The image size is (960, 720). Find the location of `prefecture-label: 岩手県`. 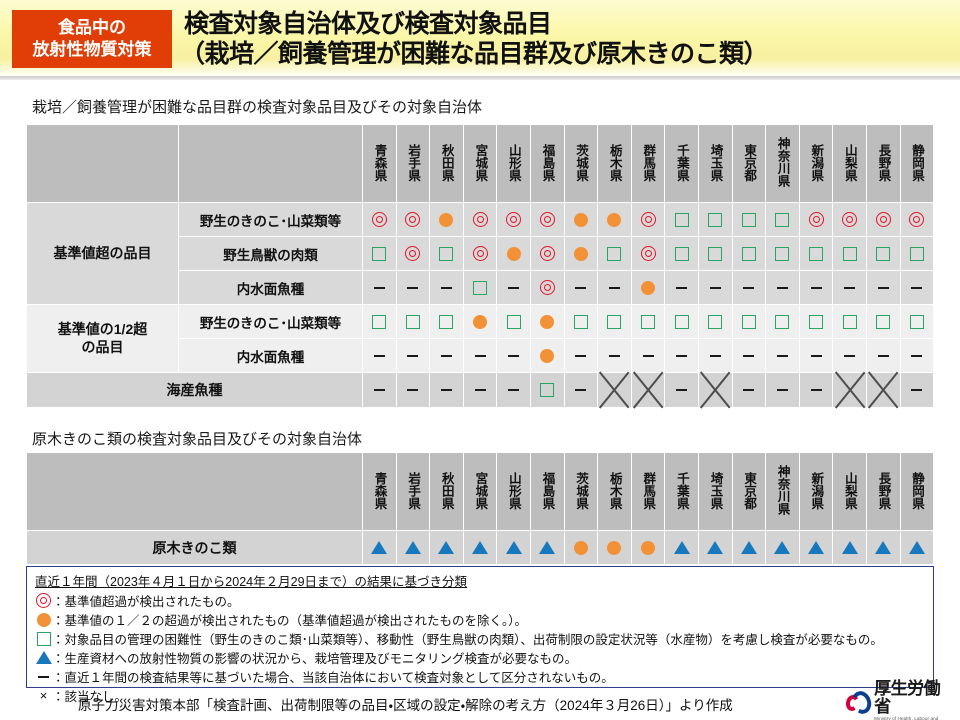

prefecture-label: 岩手県 is located at coordinates (413, 490).